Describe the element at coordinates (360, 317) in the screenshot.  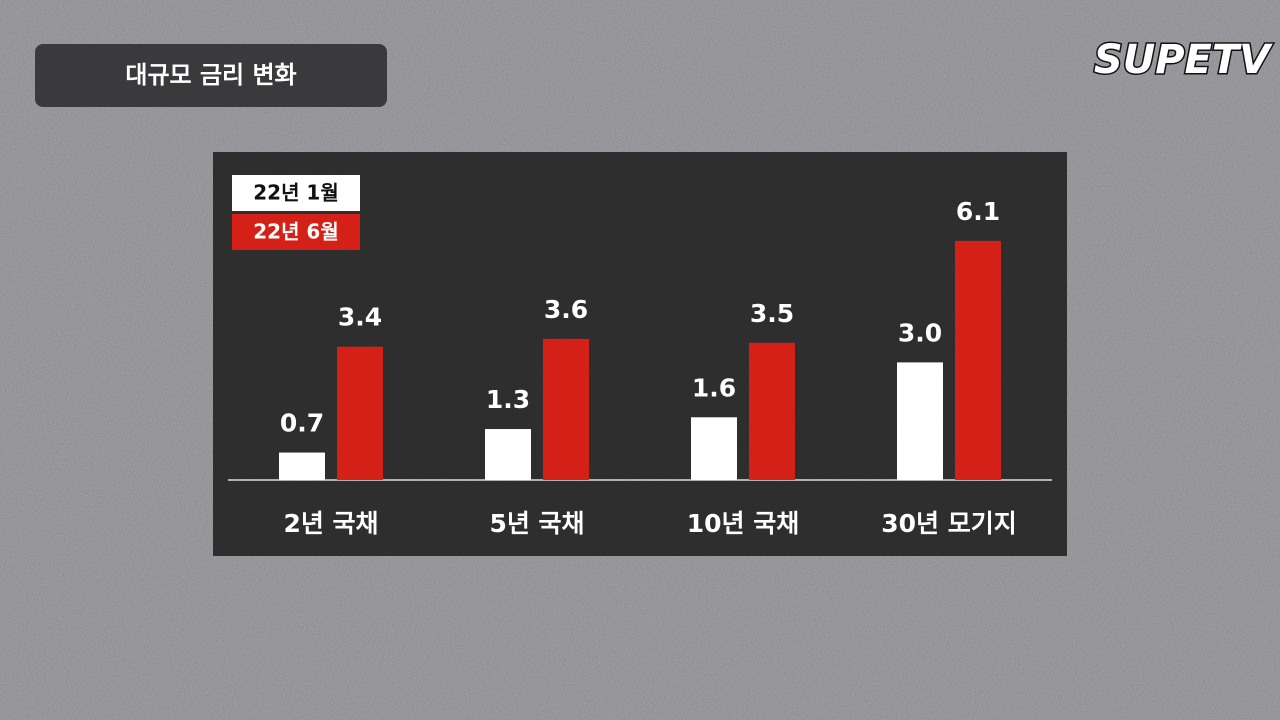
I see `data-label: 3.4` at that location.